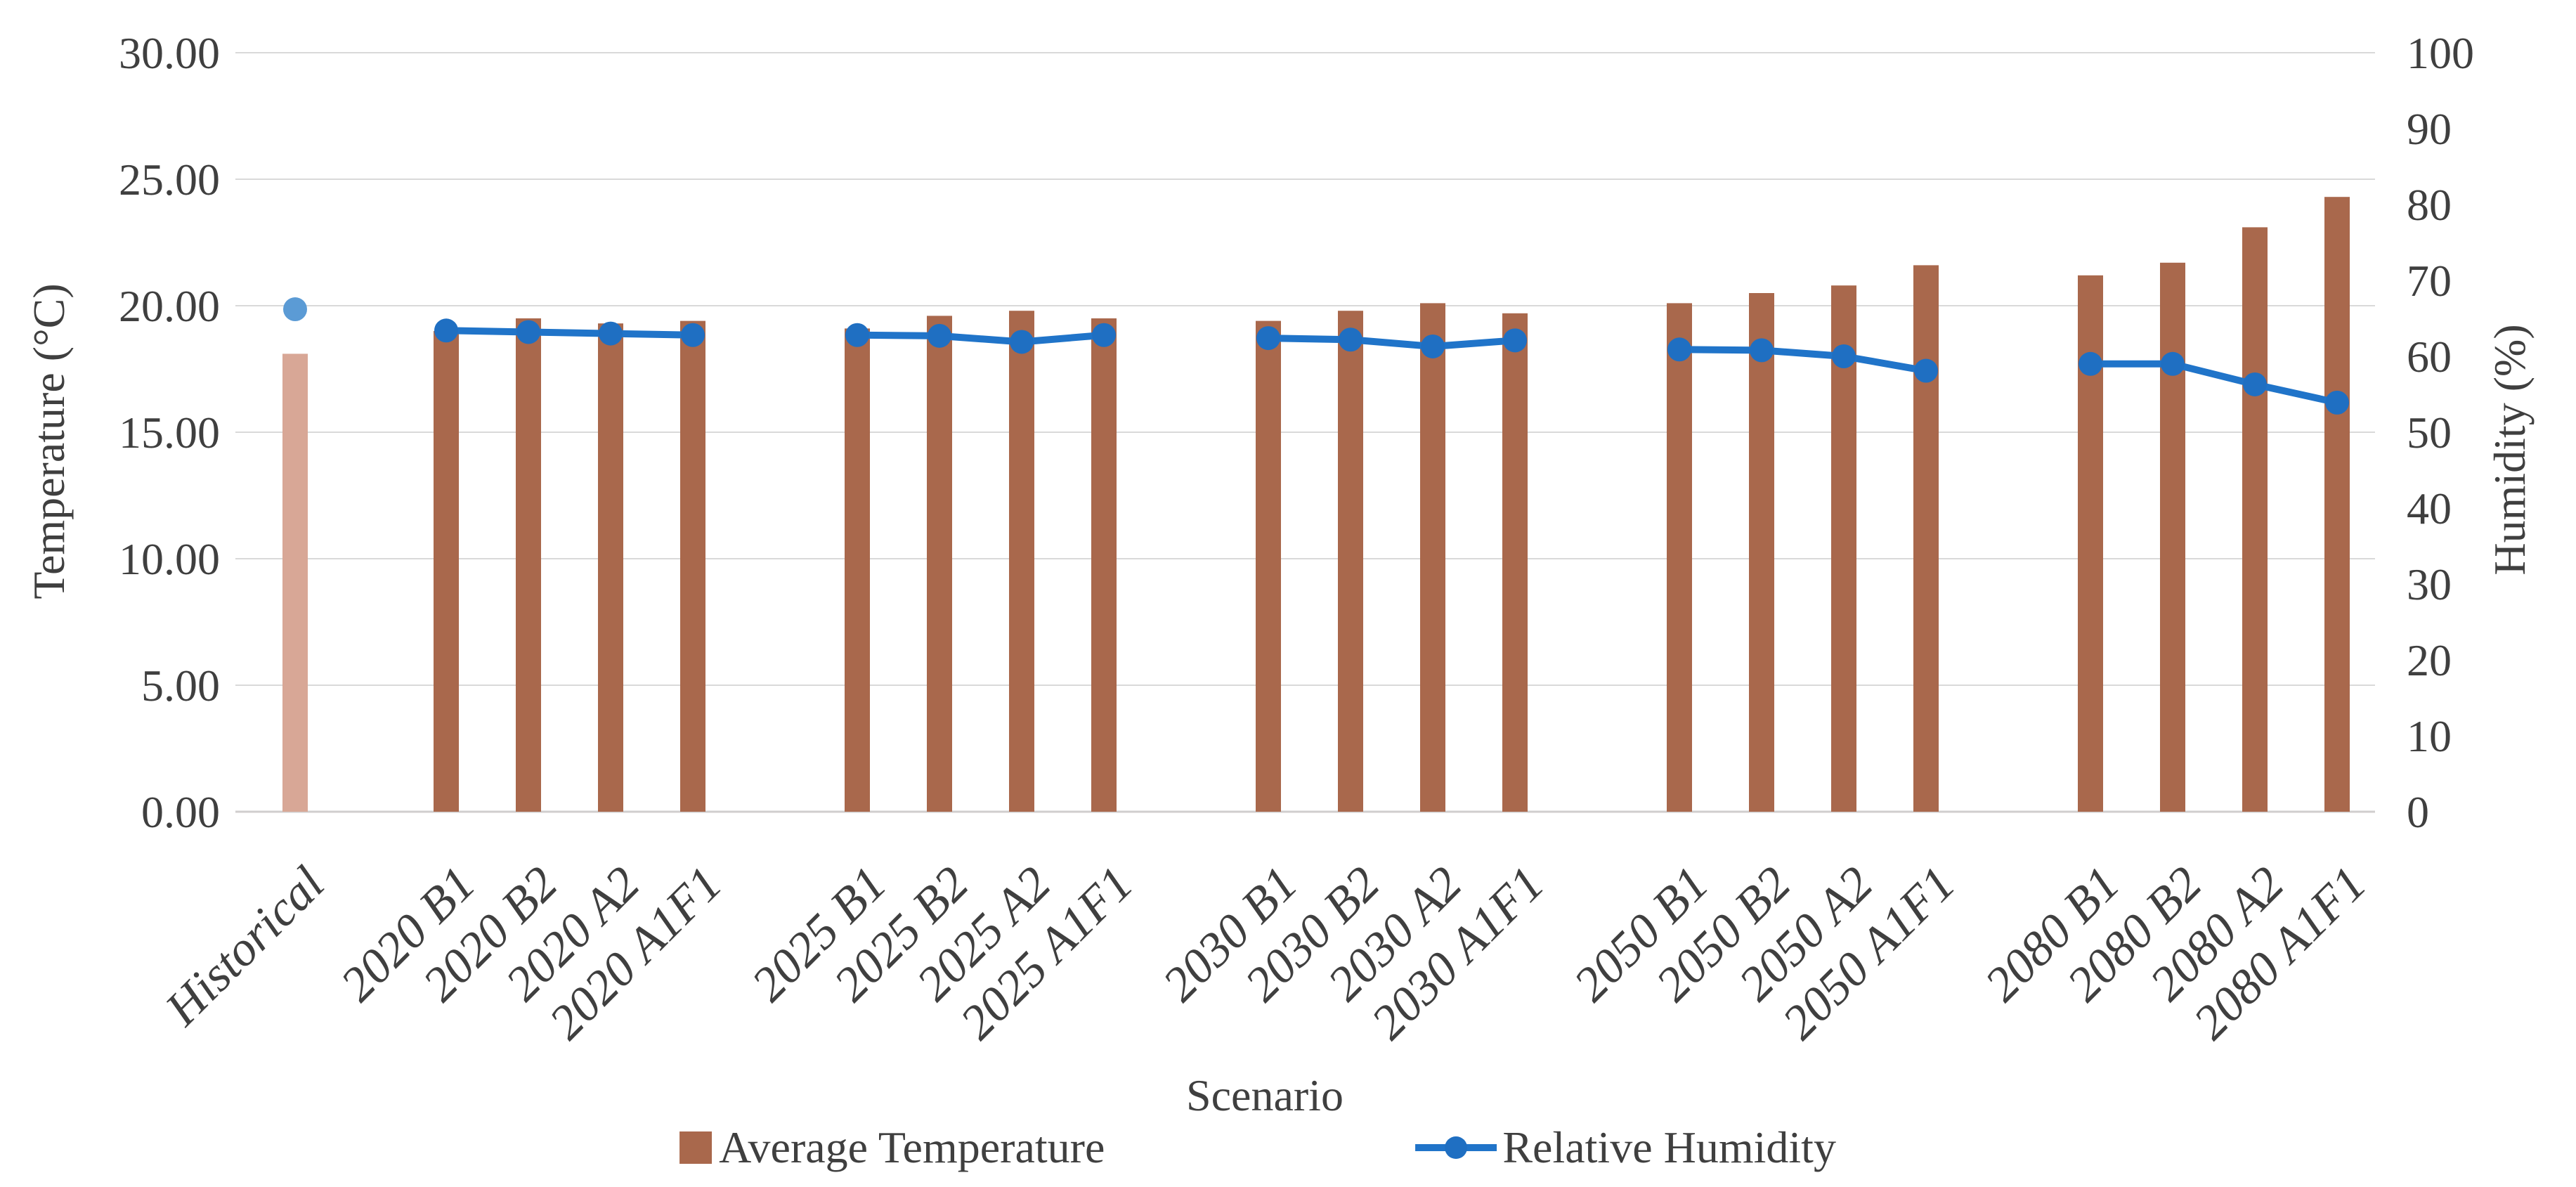  Describe the element at coordinates (692, 566) in the screenshot. I see `bar-2020-a1f1` at that location.